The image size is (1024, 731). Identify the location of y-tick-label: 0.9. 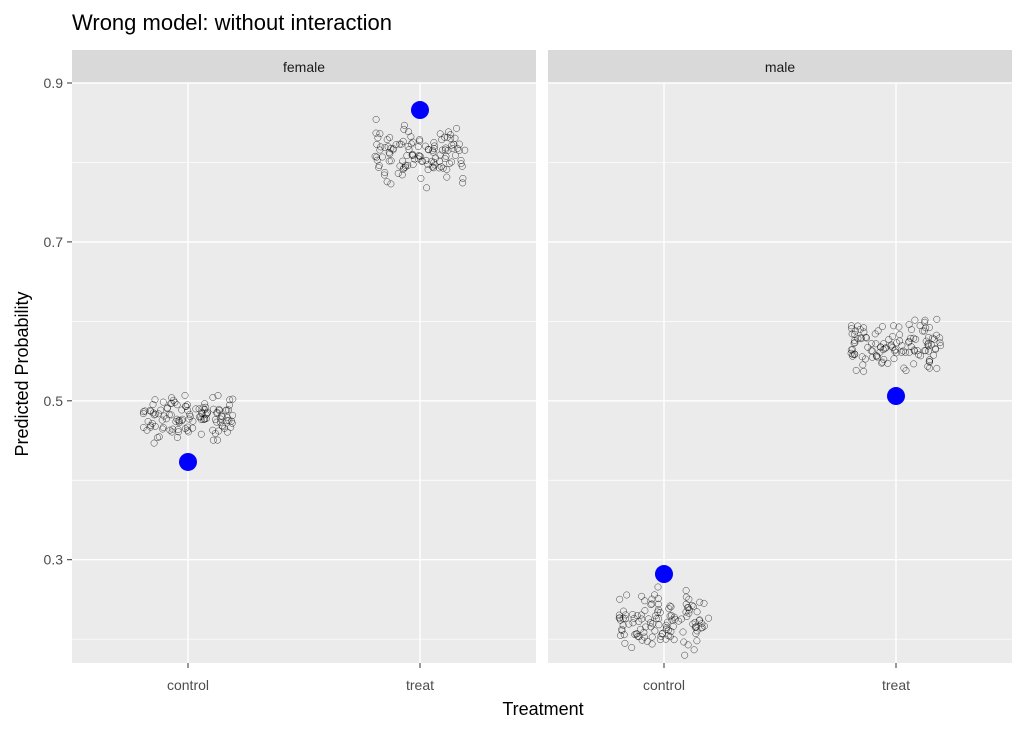
(54, 83).